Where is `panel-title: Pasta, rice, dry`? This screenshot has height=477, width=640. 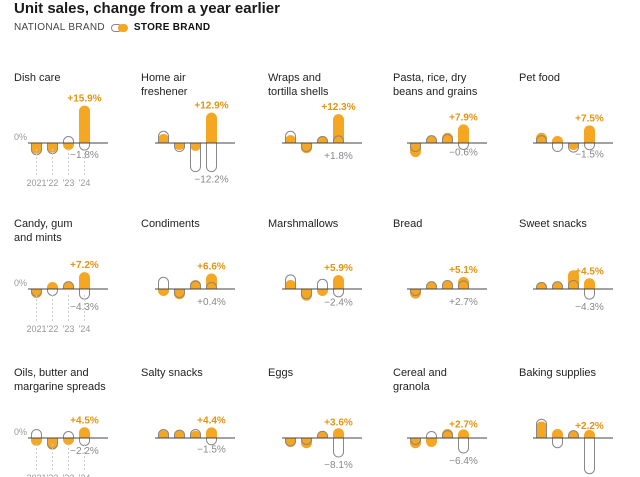
panel-title: Pasta, rice, dry is located at coordinates (430, 78).